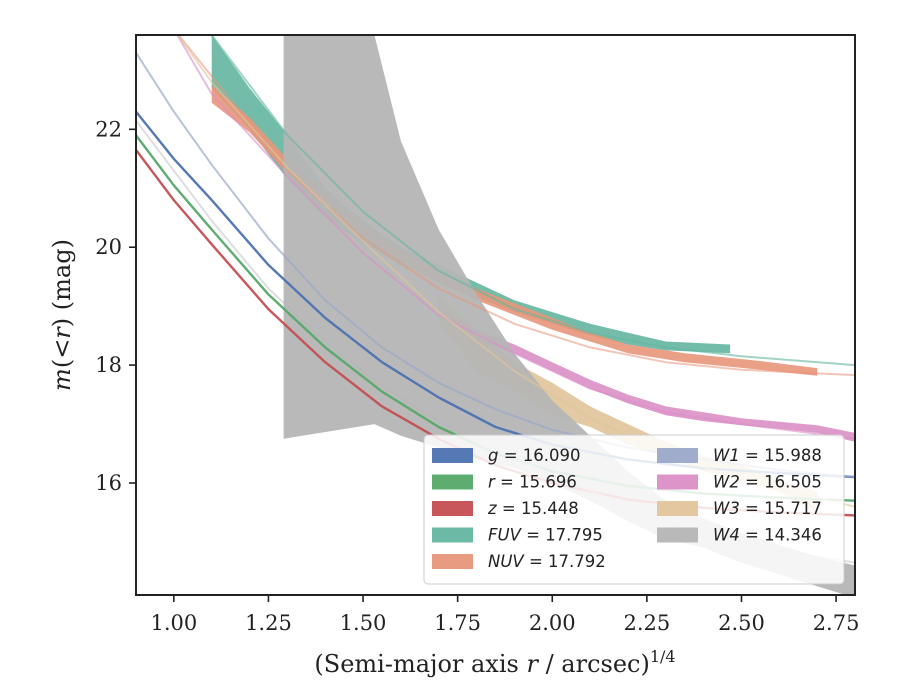 This screenshot has width=900, height=700. What do you see at coordinates (533, 508) in the screenshot?
I see `legend-label: z = 15.448` at bounding box center [533, 508].